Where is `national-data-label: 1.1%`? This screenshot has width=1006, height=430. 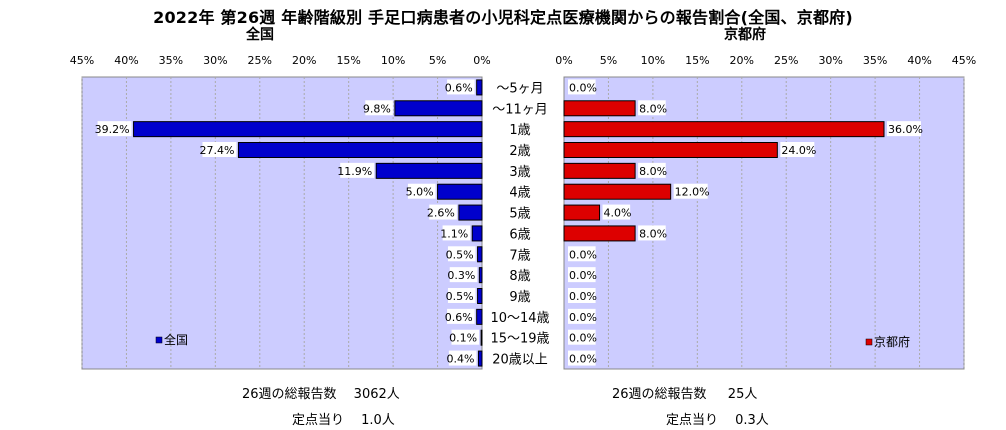 national-data-label: 1.1% is located at coordinates (454, 233).